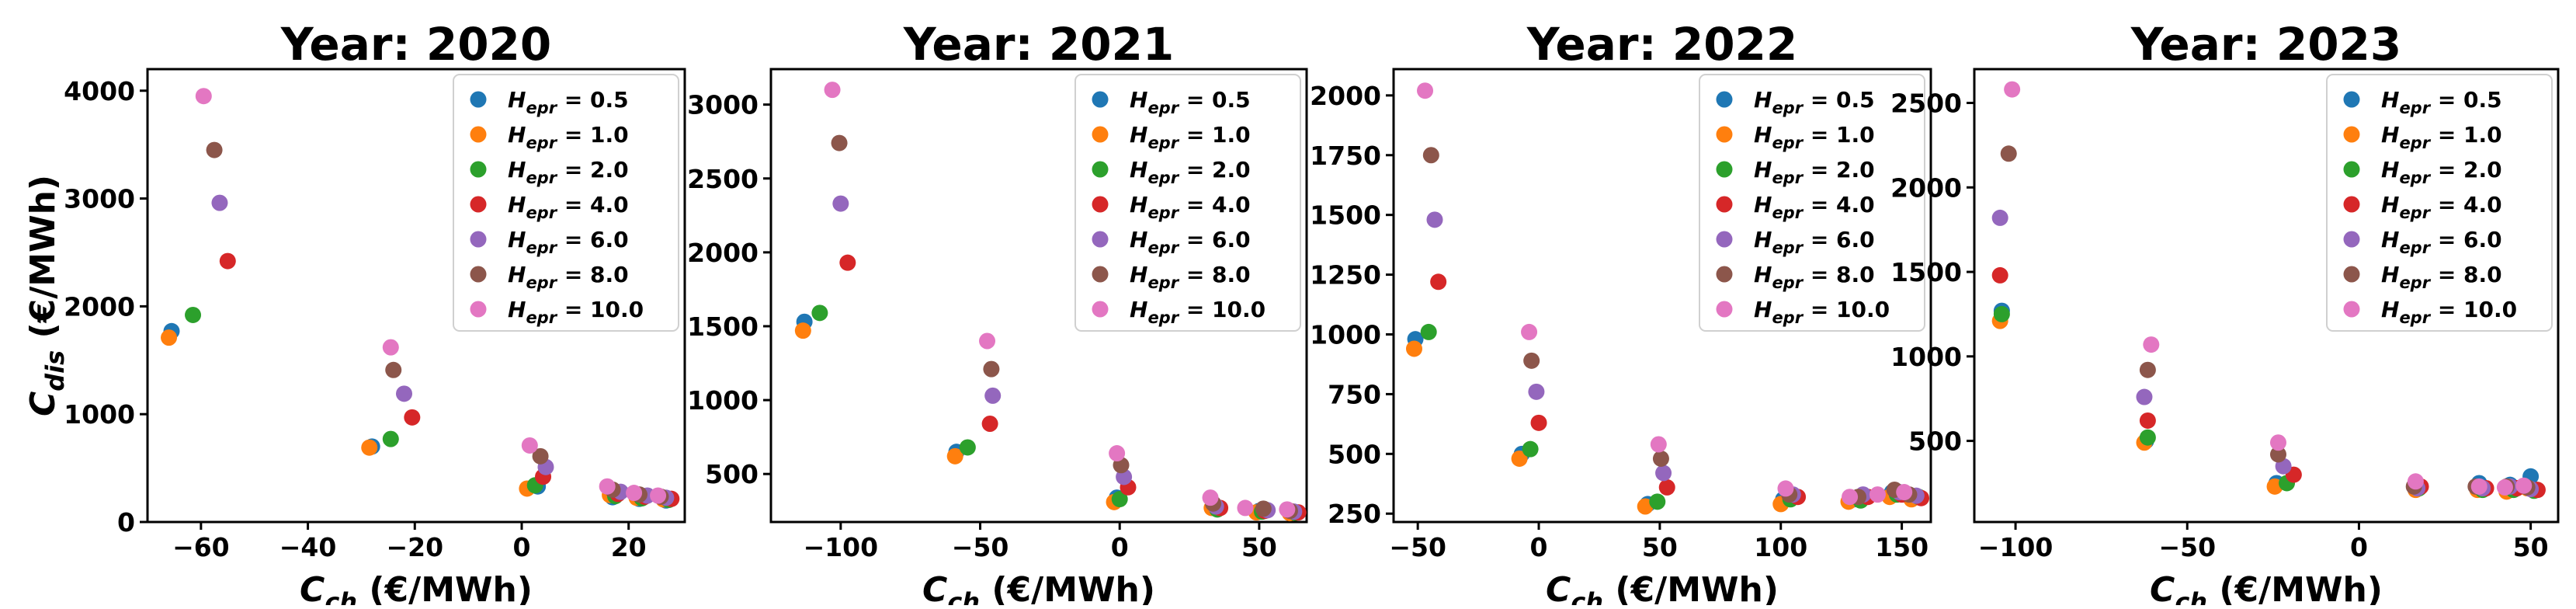 This screenshot has width=2576, height=609. I want to click on legend-label-value: = 0.5, so click(593, 100).